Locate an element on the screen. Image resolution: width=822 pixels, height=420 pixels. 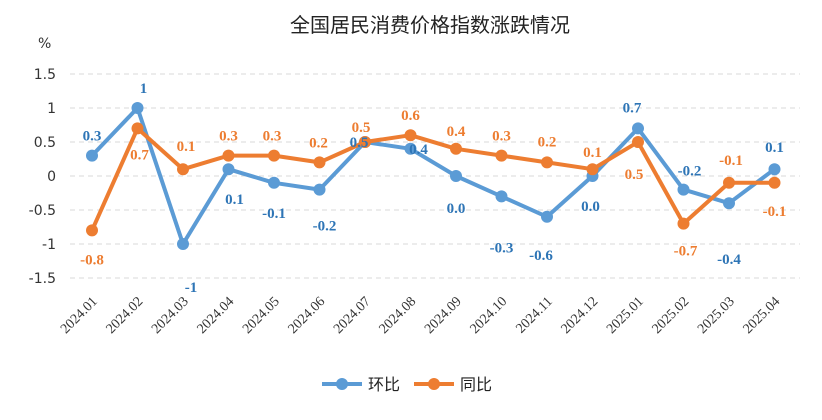
y-tick-label: 1 is located at coordinates (51, 109).